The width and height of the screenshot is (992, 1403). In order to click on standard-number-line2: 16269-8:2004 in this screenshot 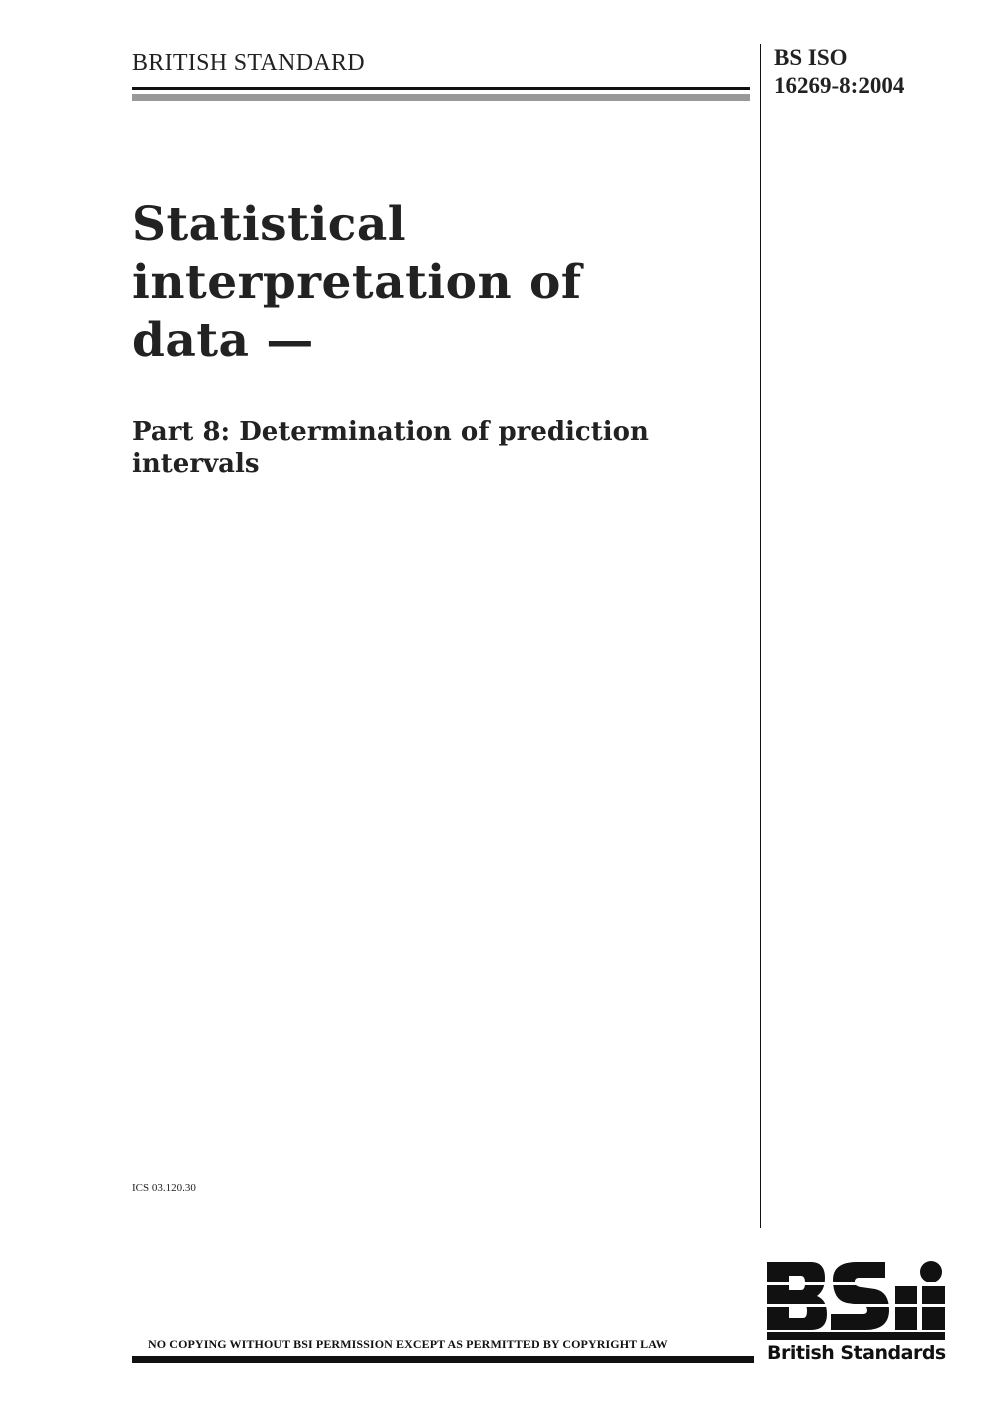, I will do `click(839, 85)`.